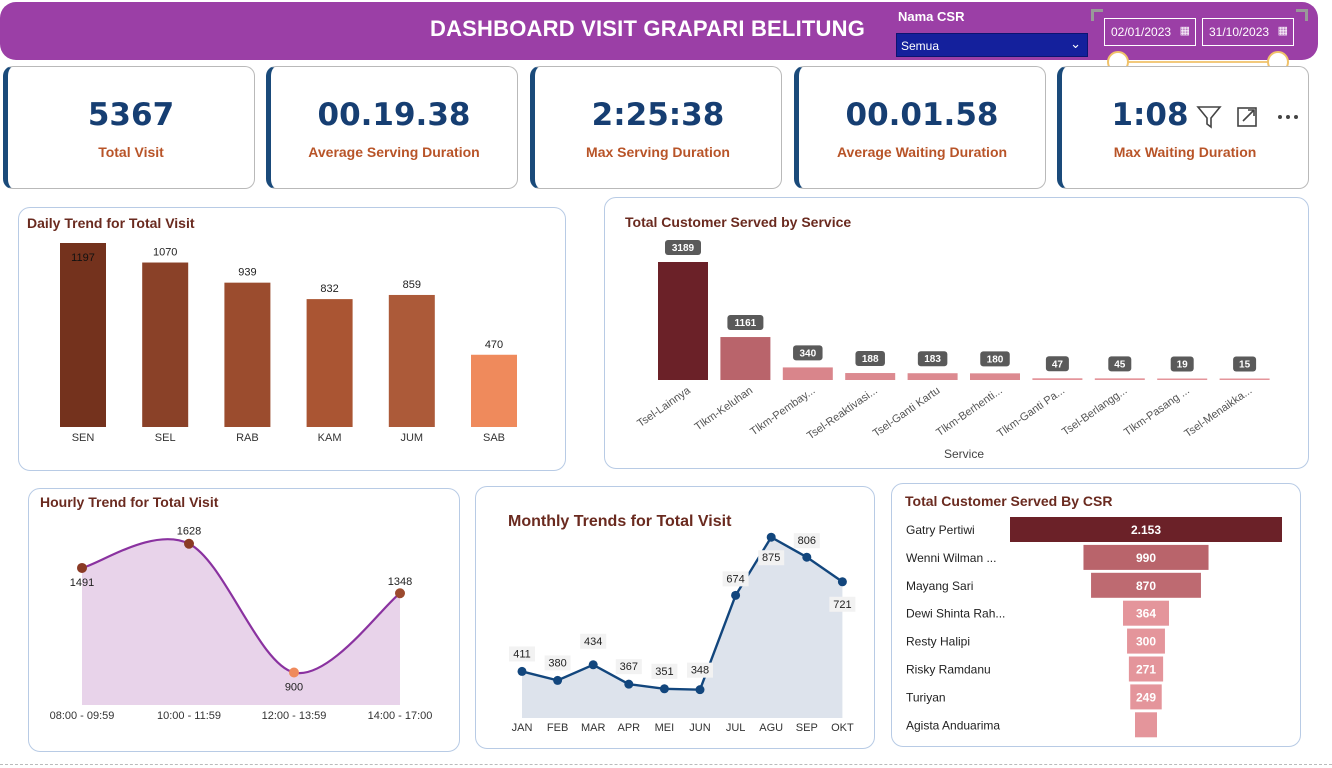  Describe the element at coordinates (294, 687) in the screenshot. I see `hourly-data-label: 900` at that location.